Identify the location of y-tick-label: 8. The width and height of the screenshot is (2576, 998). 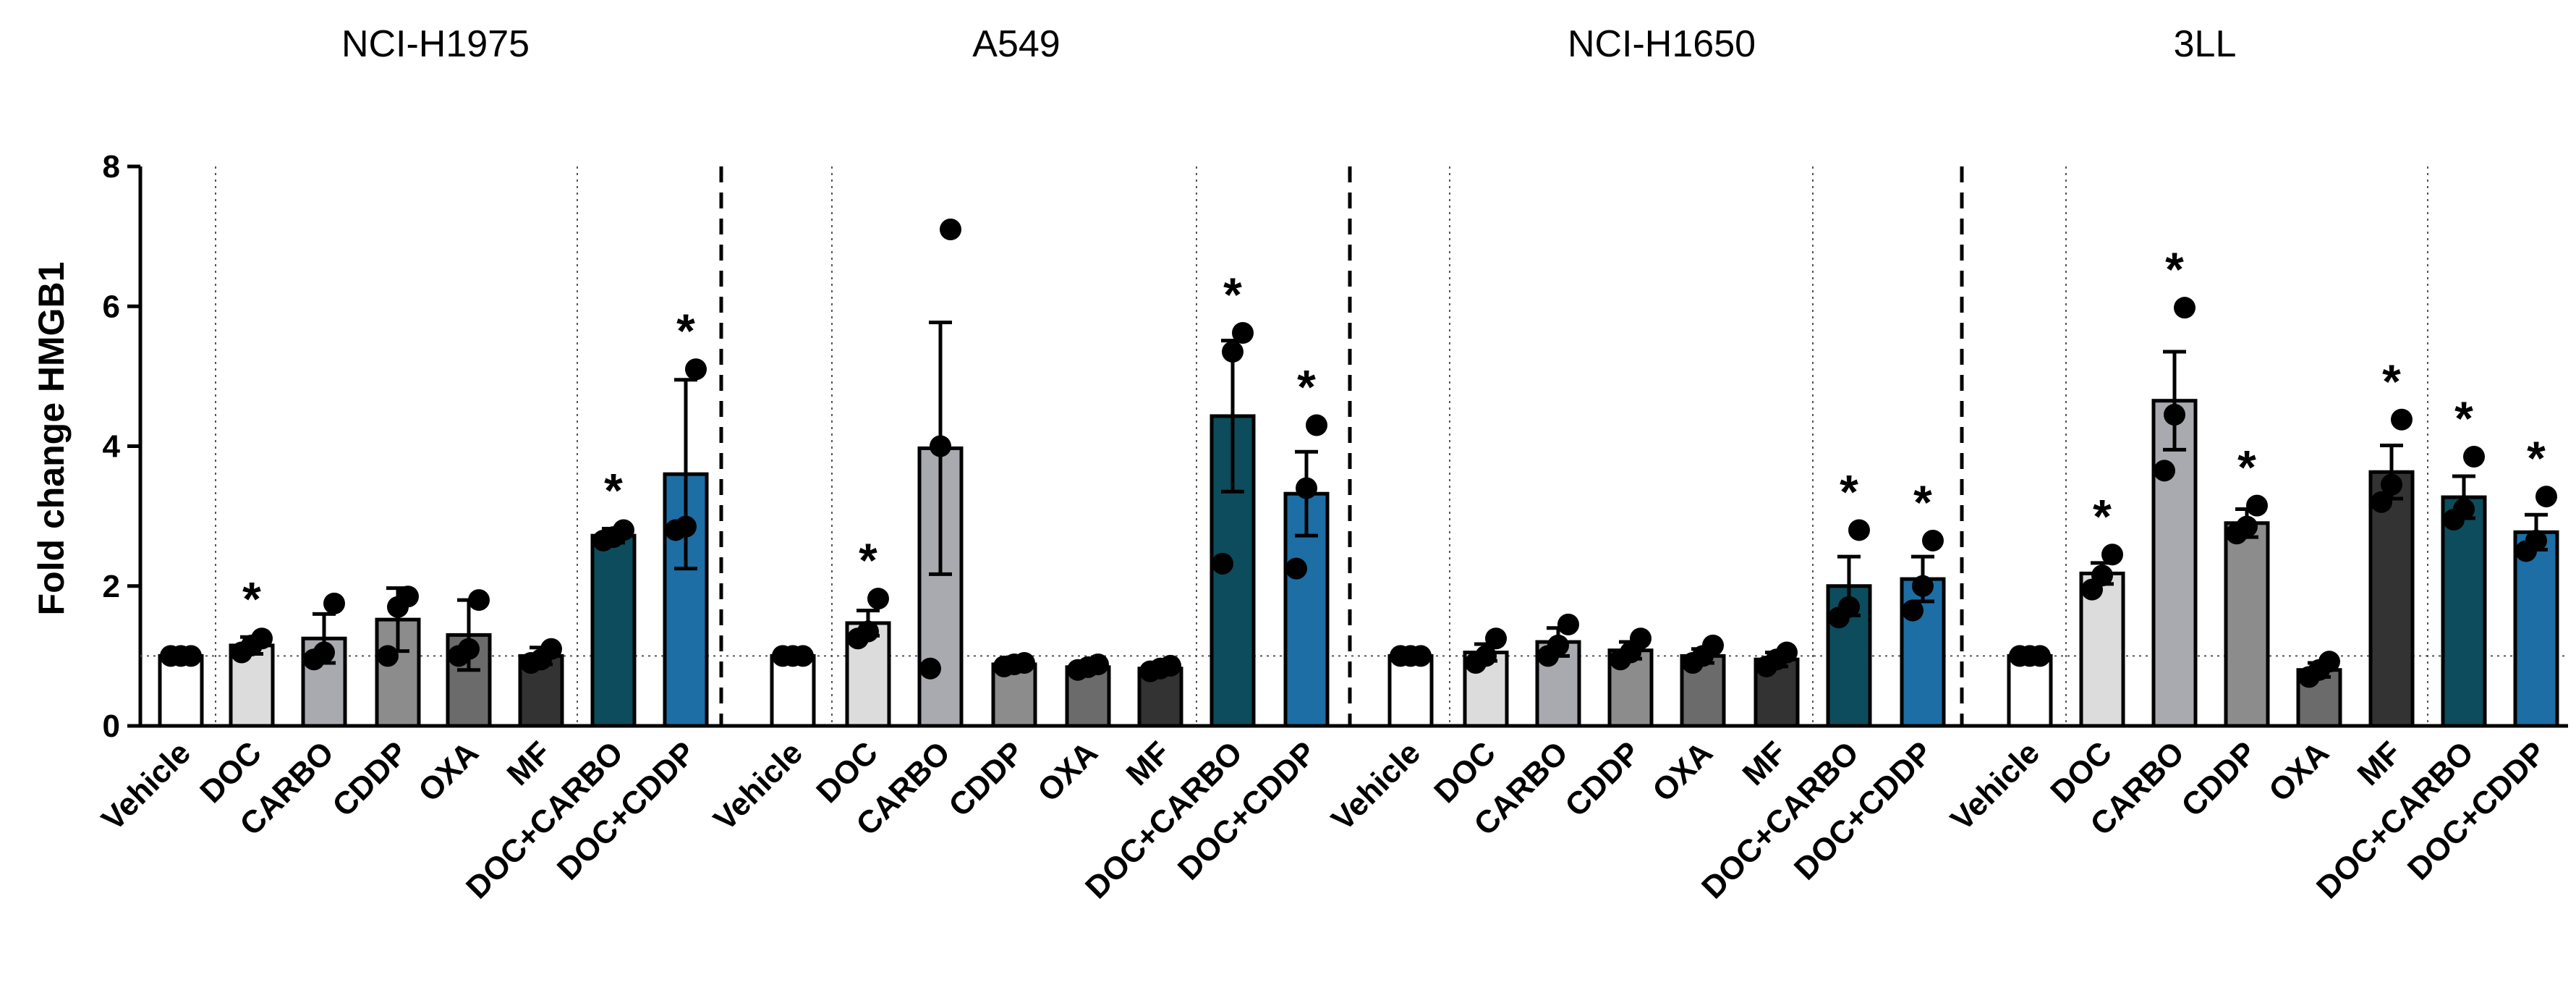
(111, 167).